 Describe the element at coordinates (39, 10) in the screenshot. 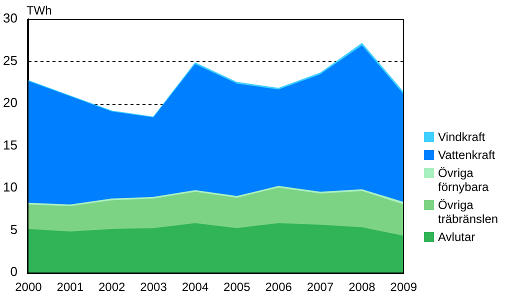

I see `y-axis-title: TWh` at that location.